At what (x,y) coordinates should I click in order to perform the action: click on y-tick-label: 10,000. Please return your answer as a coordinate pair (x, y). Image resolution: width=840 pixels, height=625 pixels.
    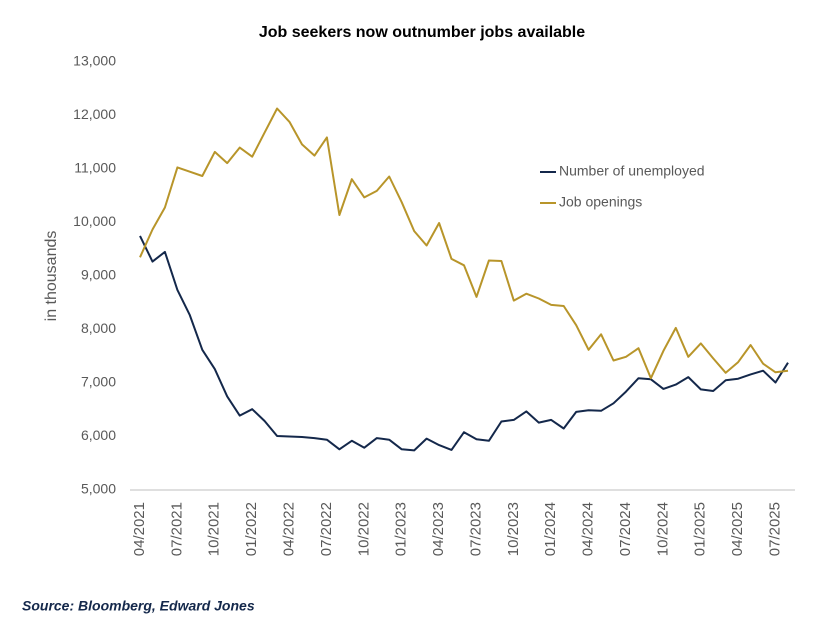
    Looking at the image, I should click on (94, 221).